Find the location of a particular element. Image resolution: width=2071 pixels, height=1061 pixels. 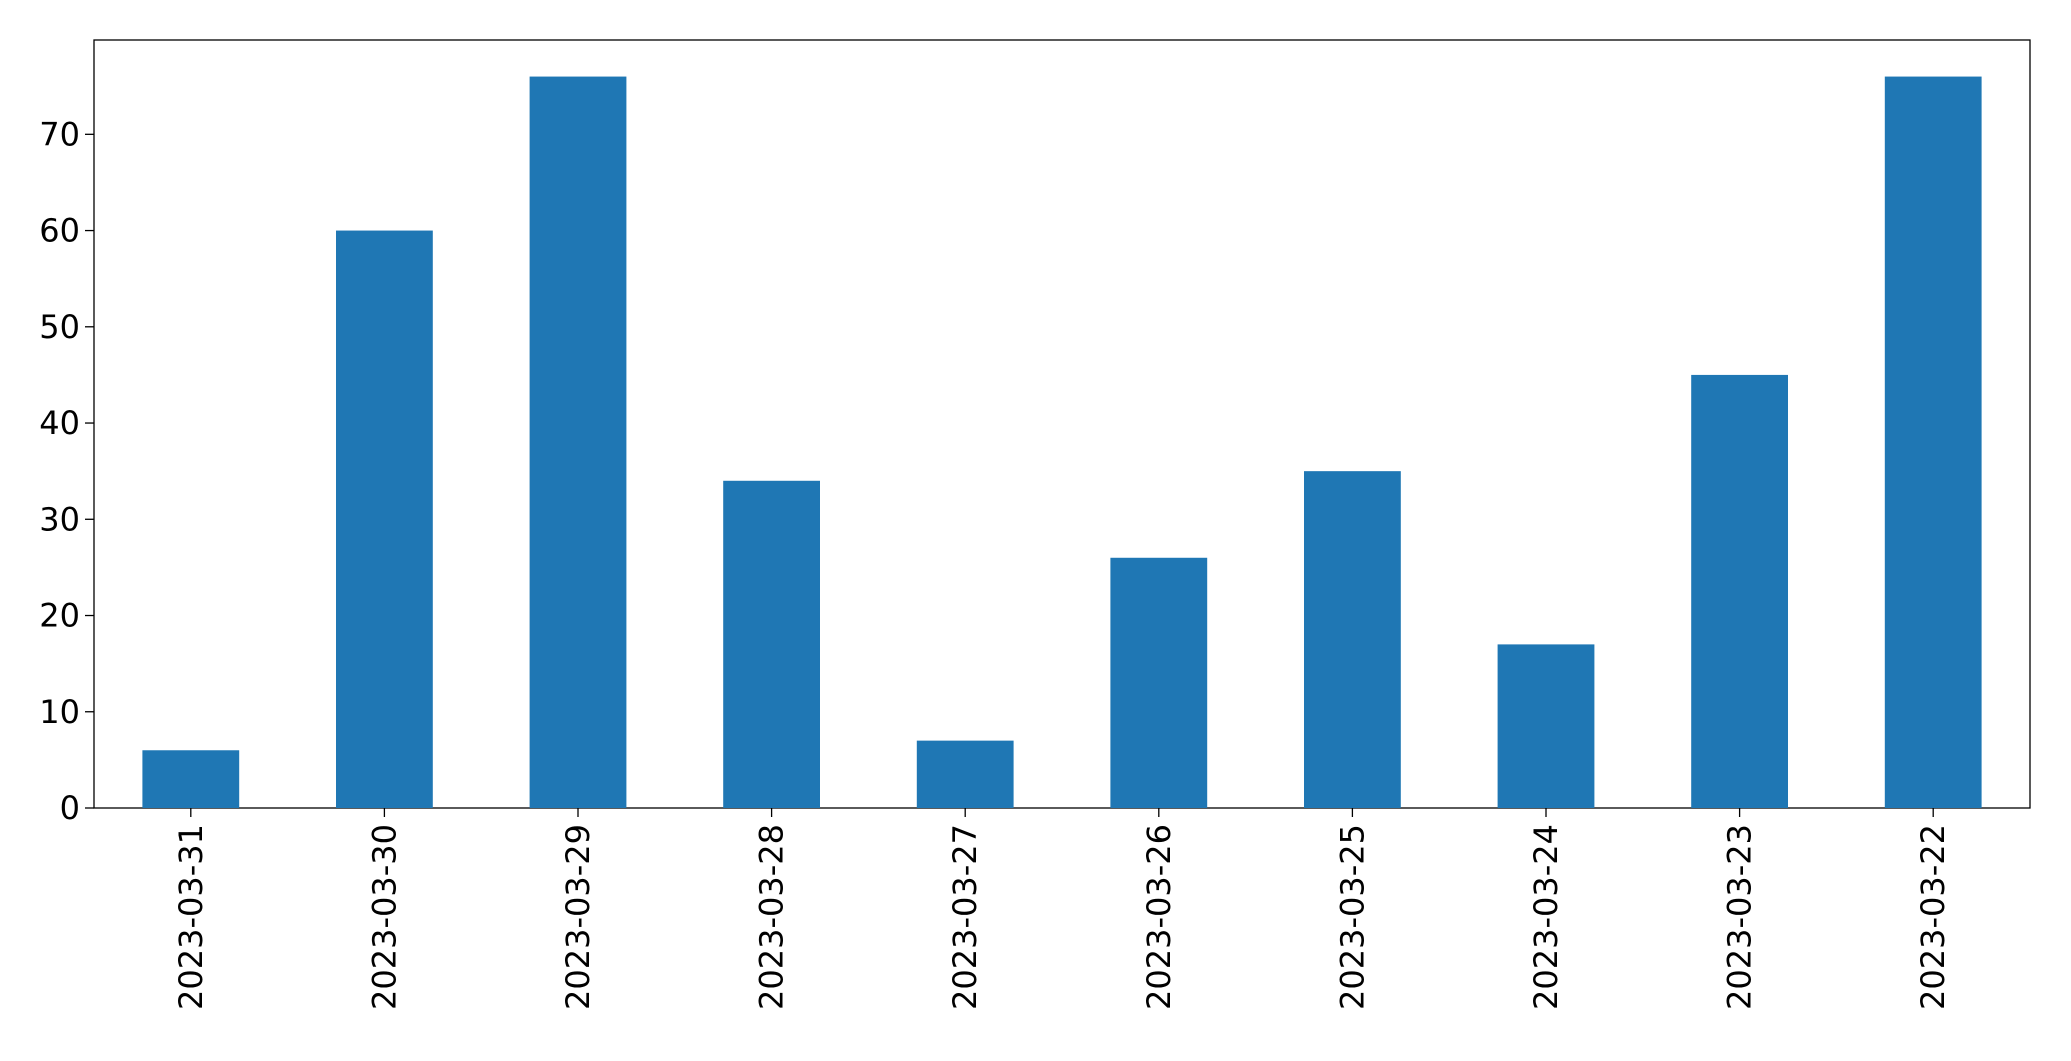

y-tick-label: 50 is located at coordinates (59, 327).